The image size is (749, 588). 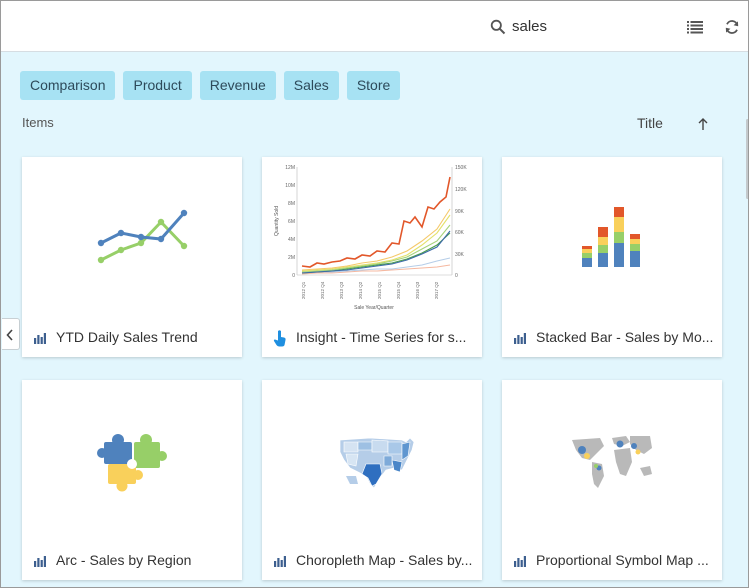 What do you see at coordinates (695, 27) in the screenshot?
I see `list-view-icon` at bounding box center [695, 27].